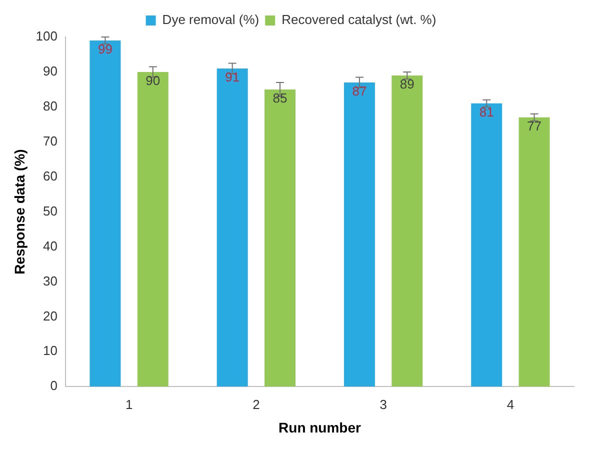 The height and width of the screenshot is (449, 594). I want to click on data-label: 99, so click(105, 49).